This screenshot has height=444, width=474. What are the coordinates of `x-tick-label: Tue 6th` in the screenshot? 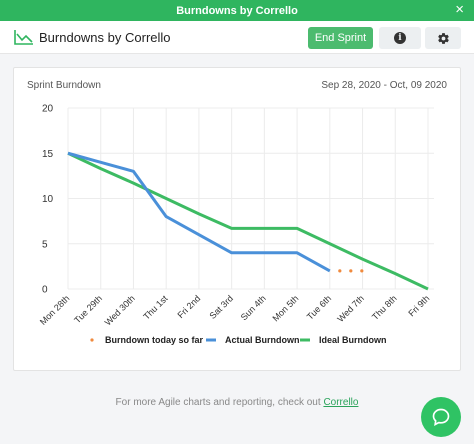 It's located at (319, 307).